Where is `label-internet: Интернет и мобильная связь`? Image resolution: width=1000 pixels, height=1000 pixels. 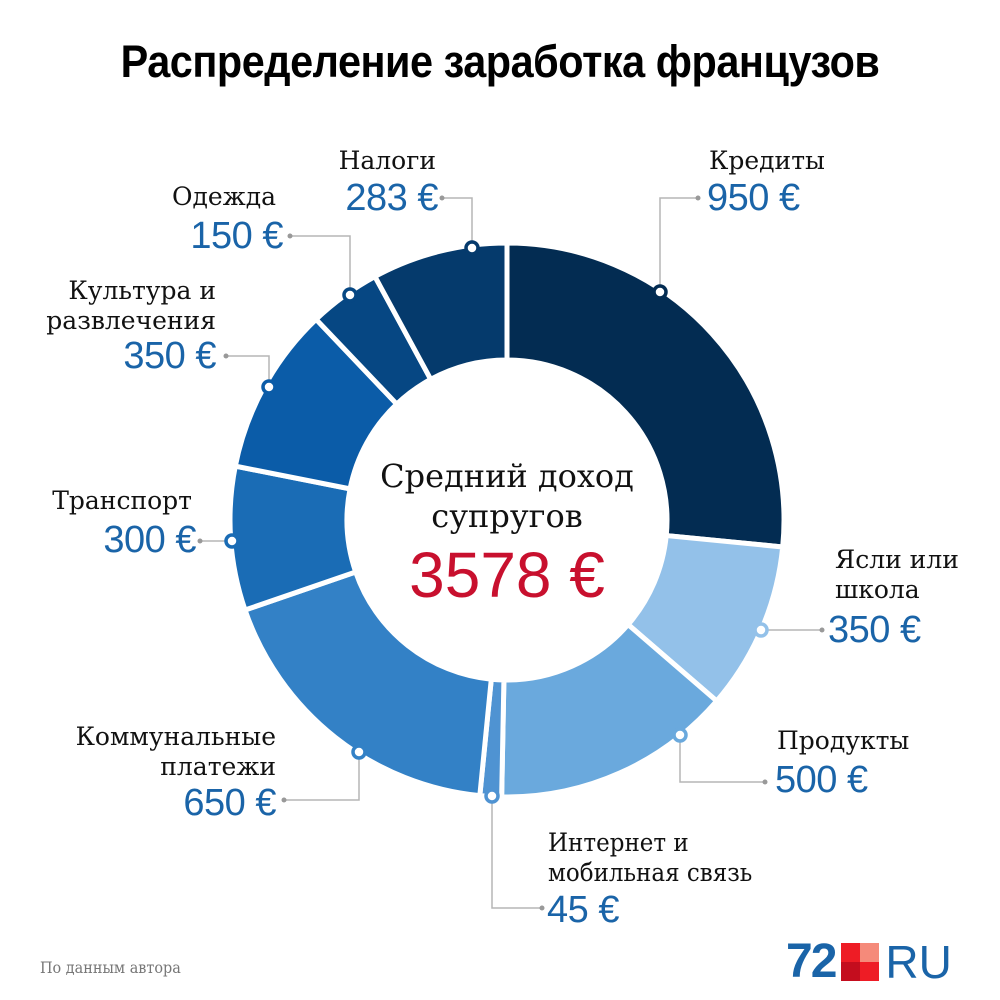 label-internet: Интернет и мобильная связь is located at coordinates (650, 858).